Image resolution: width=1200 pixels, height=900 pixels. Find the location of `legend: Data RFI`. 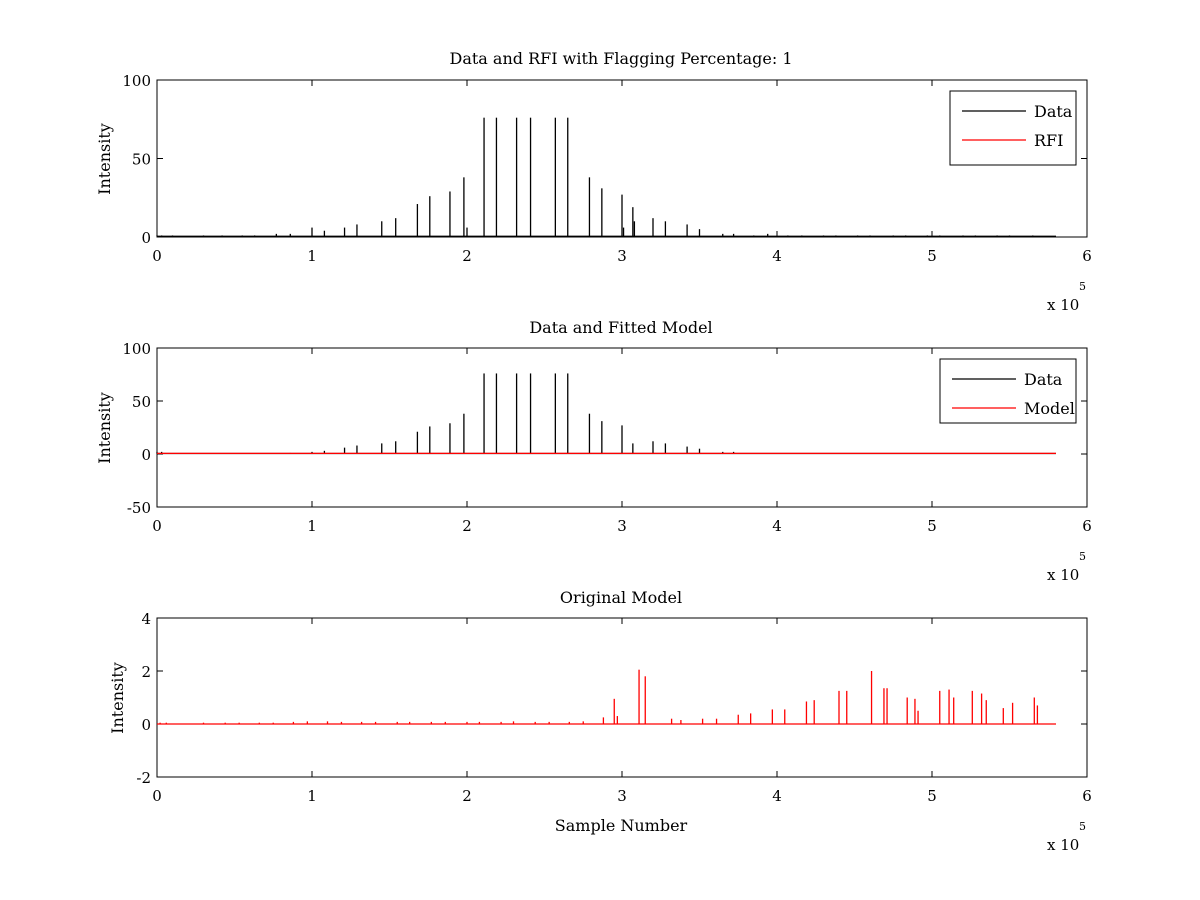

legend: Data RFI is located at coordinates (1013, 128).